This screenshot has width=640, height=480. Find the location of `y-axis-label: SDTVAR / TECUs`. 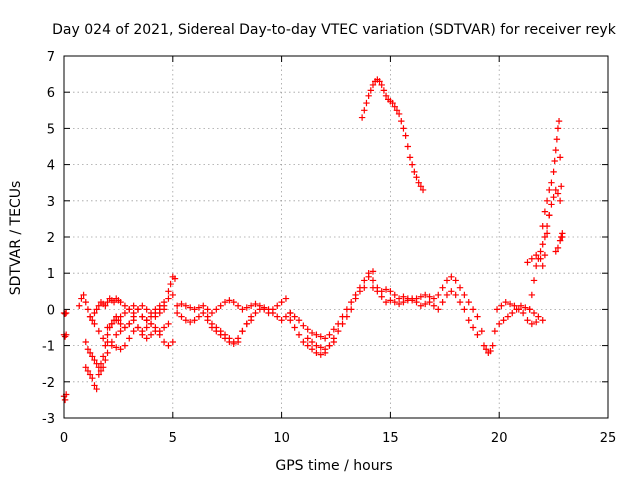

y-axis-label: SDTVAR / TECUs is located at coordinates (16, 238).